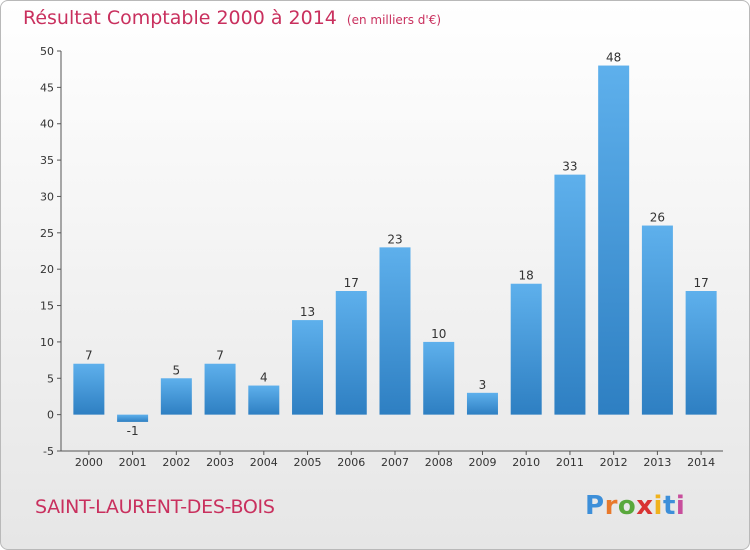 The height and width of the screenshot is (550, 750). What do you see at coordinates (614, 240) in the screenshot?
I see `bar-2012` at bounding box center [614, 240].